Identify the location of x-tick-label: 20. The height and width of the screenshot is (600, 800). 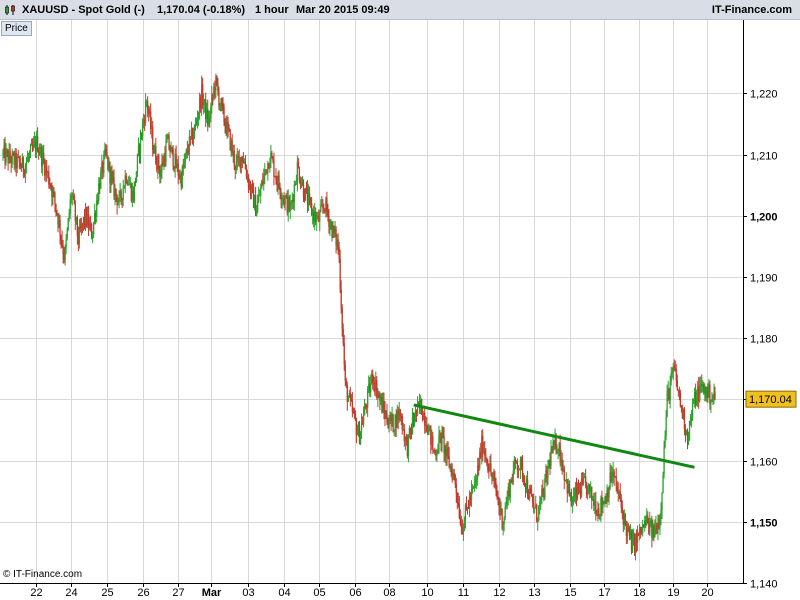
(707, 593).